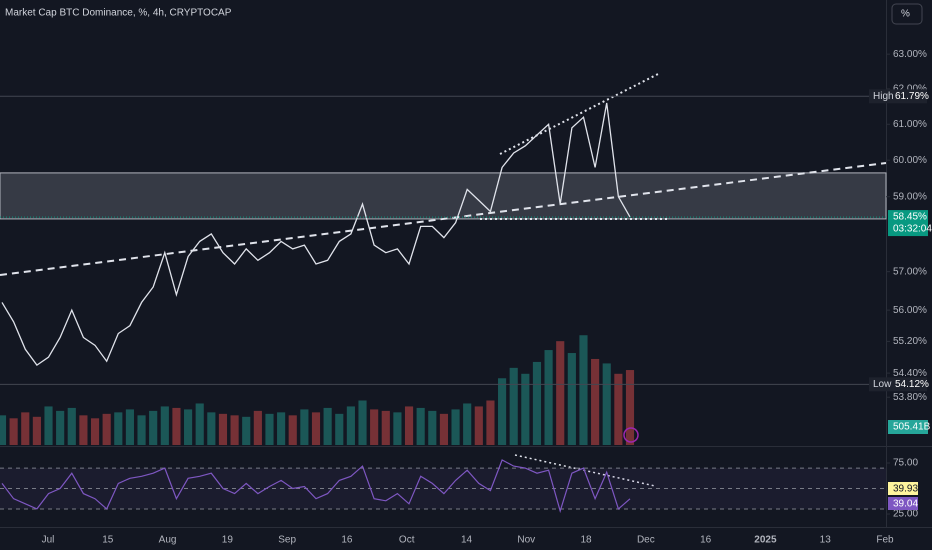  I want to click on x-tick-label: Aug, so click(168, 540).